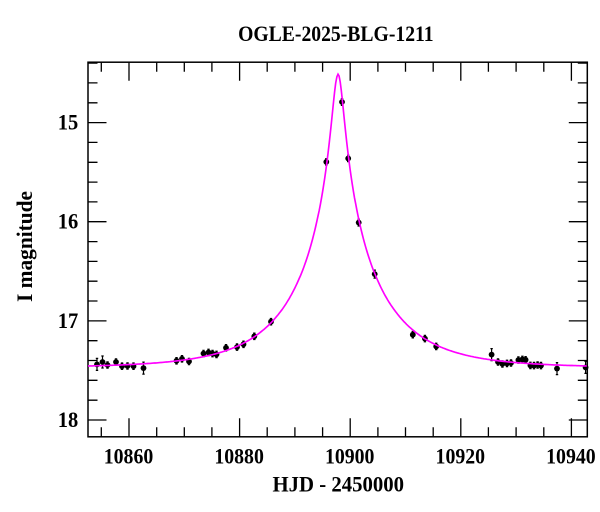  I want to click on svg-text: 17, so click(68, 320).